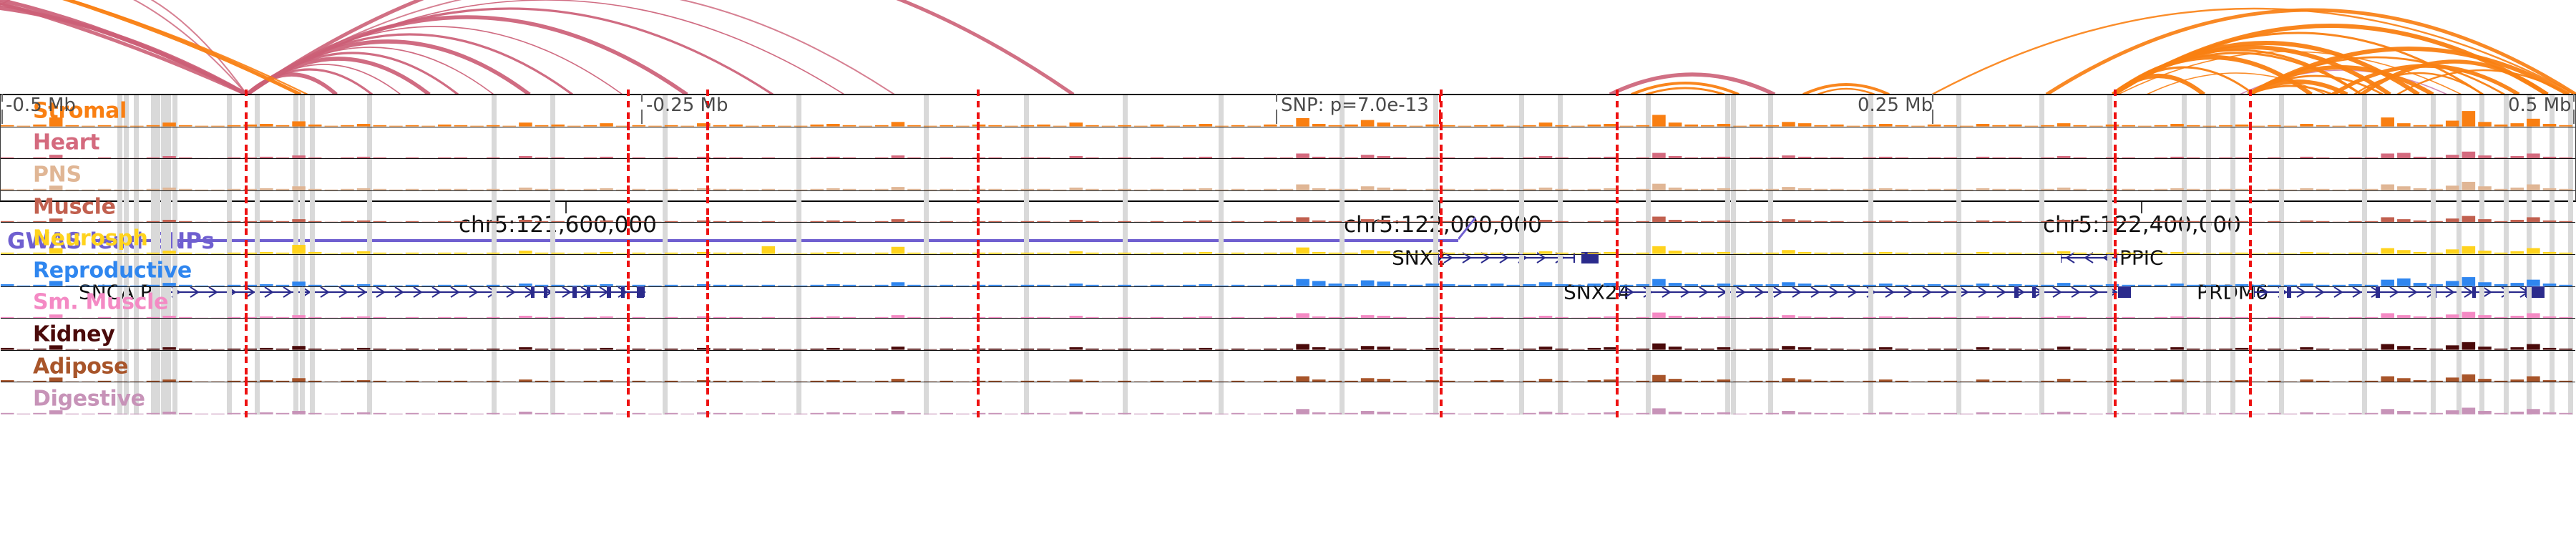 The height and width of the screenshot is (537, 2576). What do you see at coordinates (1288, 235) in the screenshot?
I see `gwas-lead-snps-track: GWAS lead SNPs` at bounding box center [1288, 235].